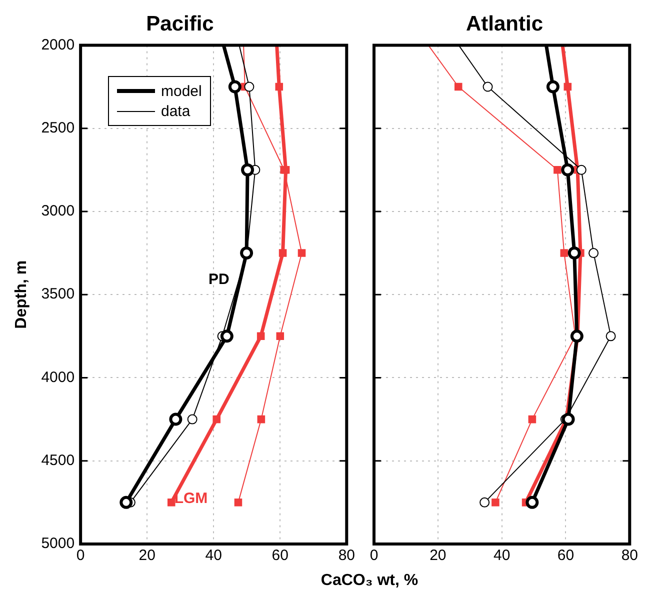  What do you see at coordinates (58, 211) in the screenshot?
I see `y-tick-label: 3000` at bounding box center [58, 211].